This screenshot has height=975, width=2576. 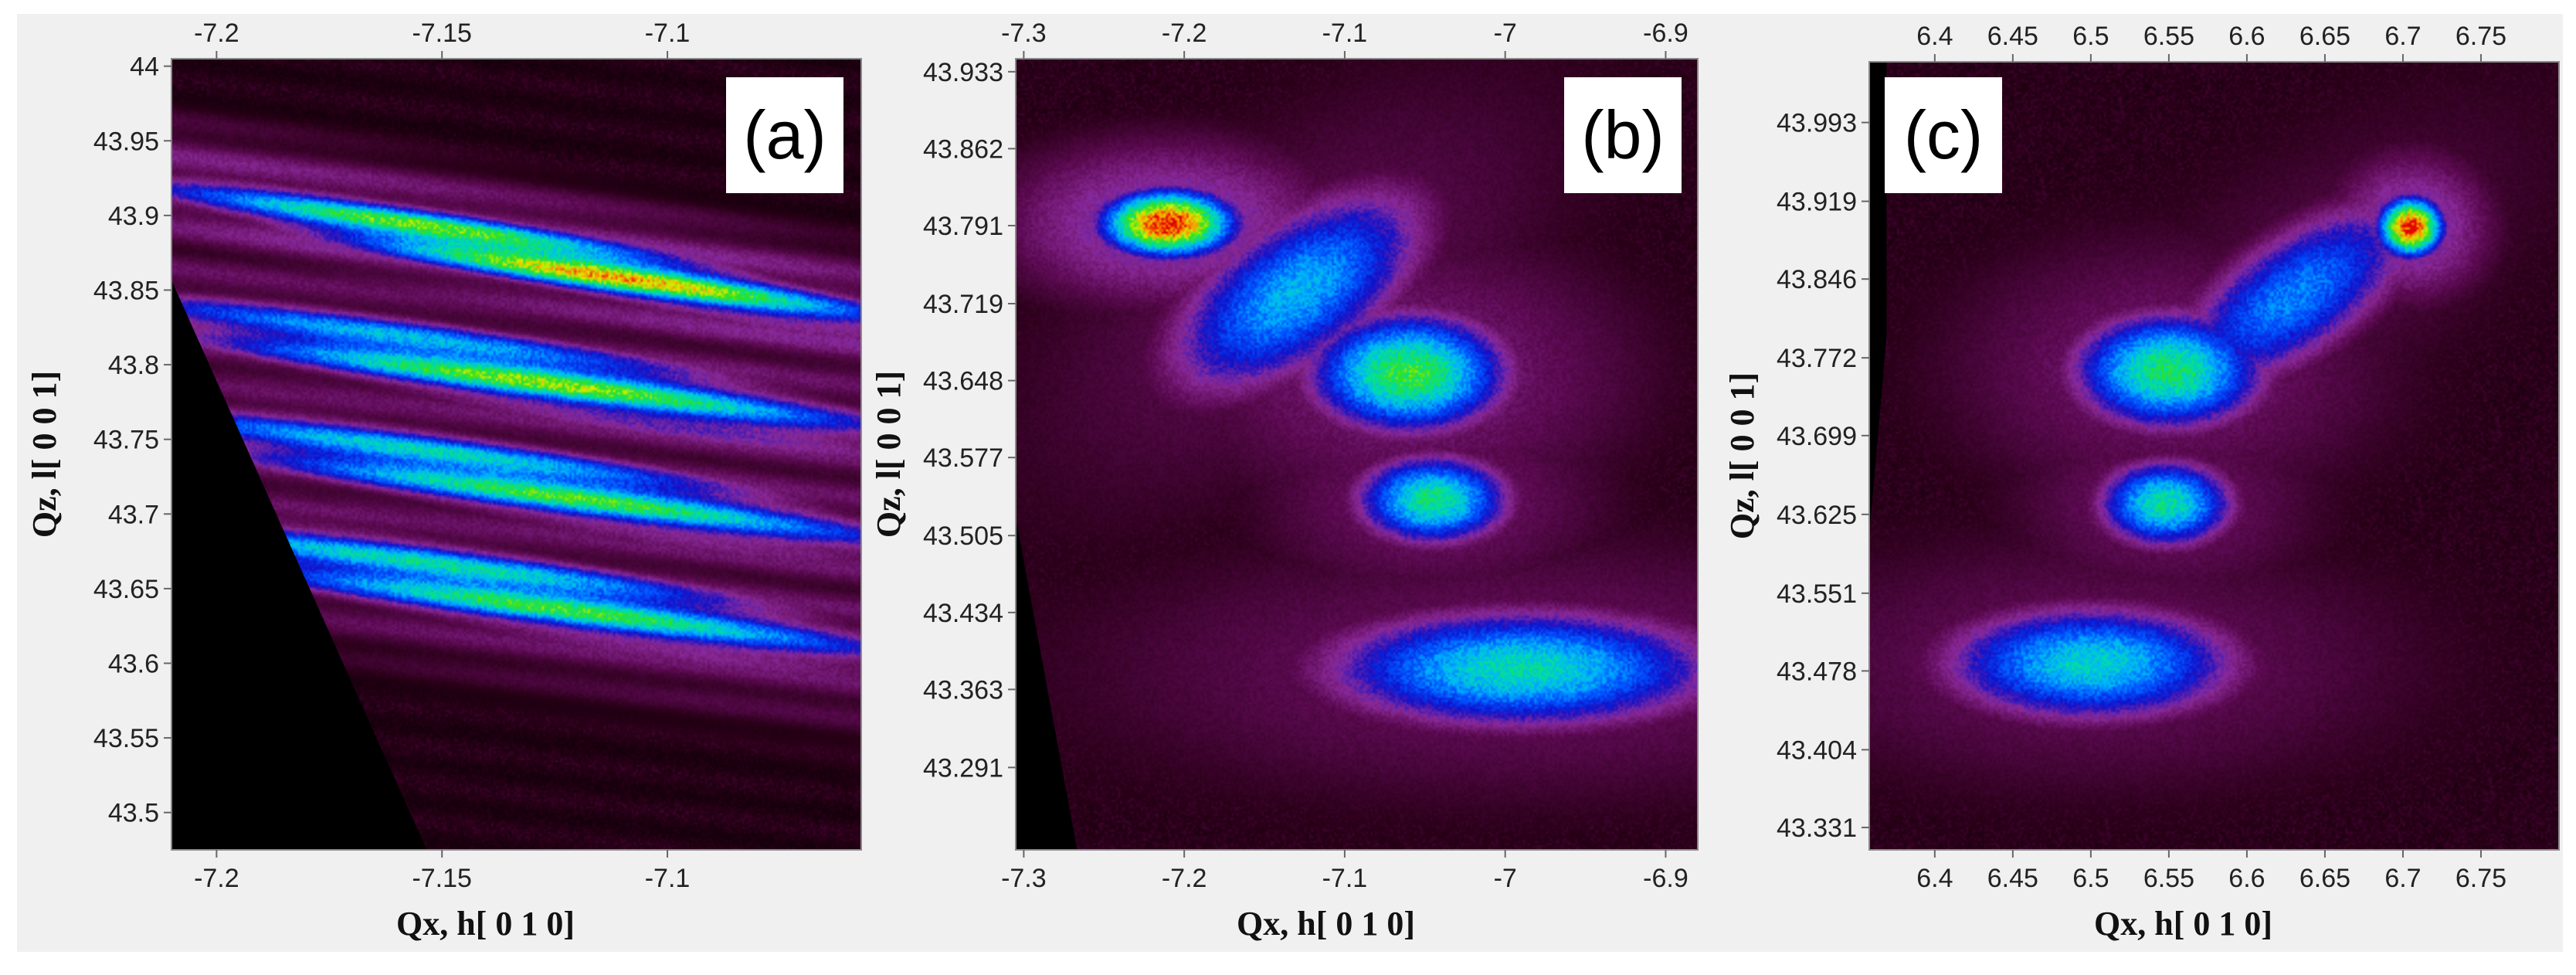 What do you see at coordinates (963, 226) in the screenshot?
I see `y-tick-label: 43.791` at bounding box center [963, 226].